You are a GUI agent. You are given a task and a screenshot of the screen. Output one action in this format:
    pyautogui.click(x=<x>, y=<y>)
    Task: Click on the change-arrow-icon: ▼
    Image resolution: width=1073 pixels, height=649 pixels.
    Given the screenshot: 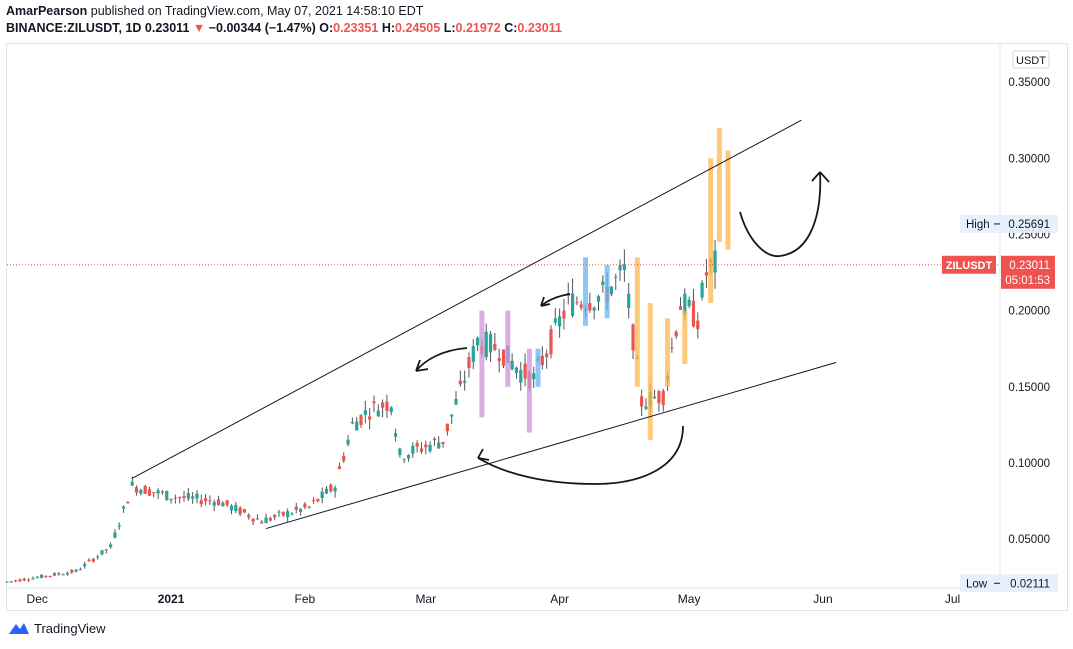 What is the action you would take?
    pyautogui.click(x=199, y=28)
    